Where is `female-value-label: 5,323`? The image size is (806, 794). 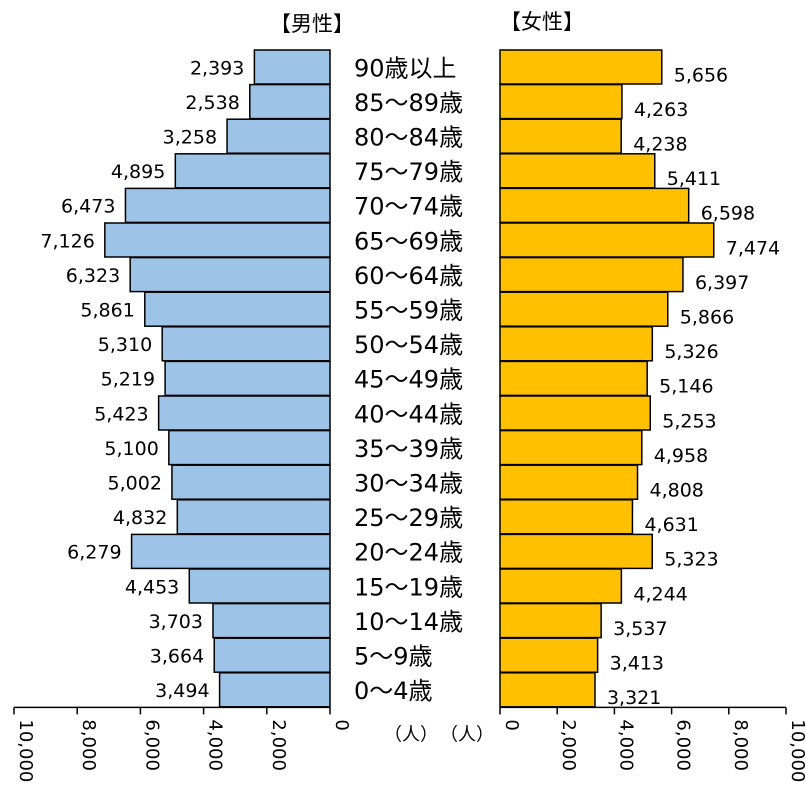 female-value-label: 5,323 is located at coordinates (691, 560).